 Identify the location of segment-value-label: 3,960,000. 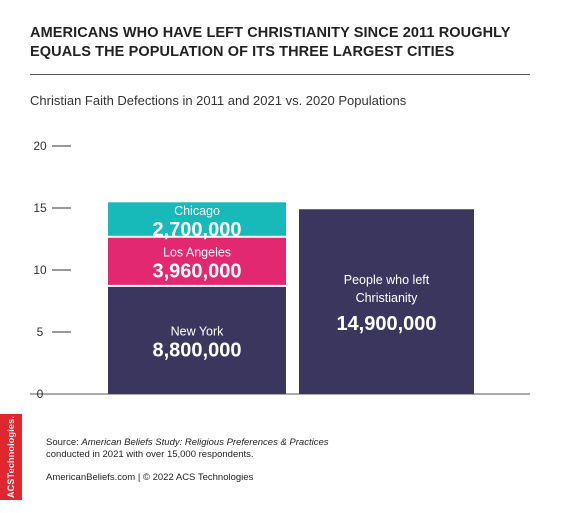
(197, 271).